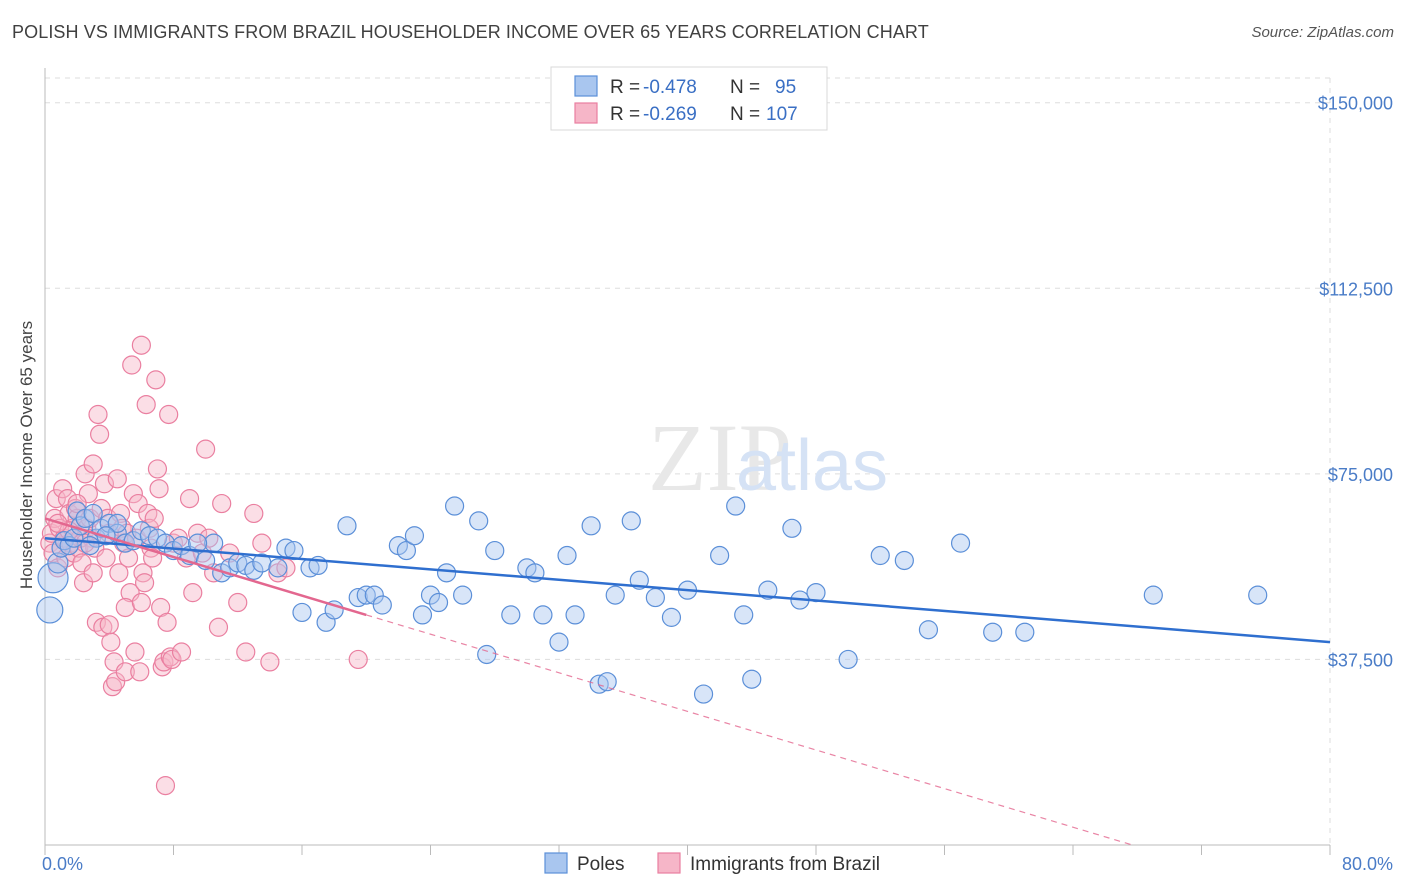 This screenshot has height=892, width=1406. What do you see at coordinates (785, 87) in the screenshot?
I see `legend-n-value-poles: 95` at bounding box center [785, 87].